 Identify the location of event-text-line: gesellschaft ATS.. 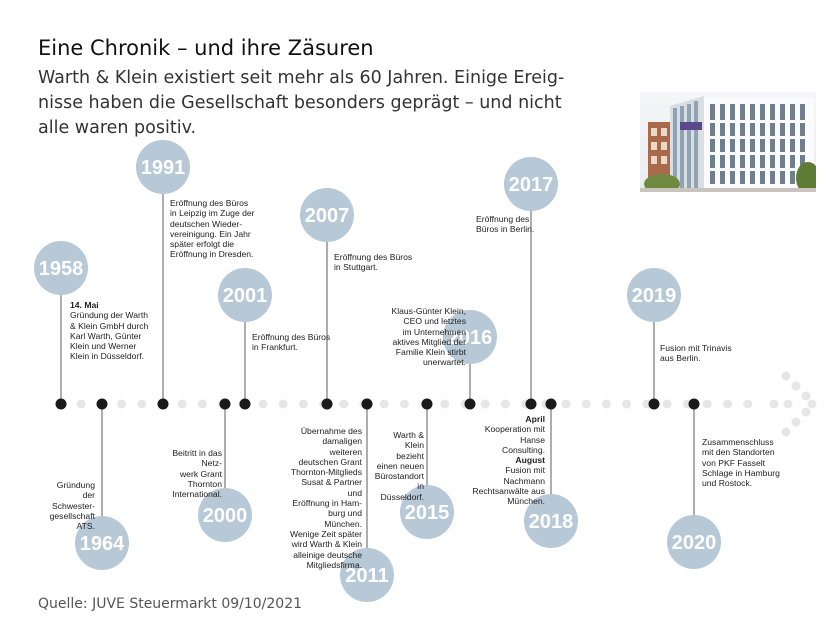
(72, 521).